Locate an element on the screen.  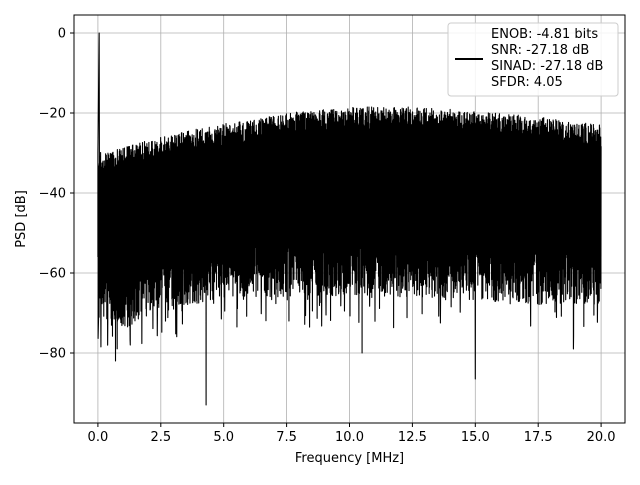
x-tick-label: 15.0 is located at coordinates (475, 437).